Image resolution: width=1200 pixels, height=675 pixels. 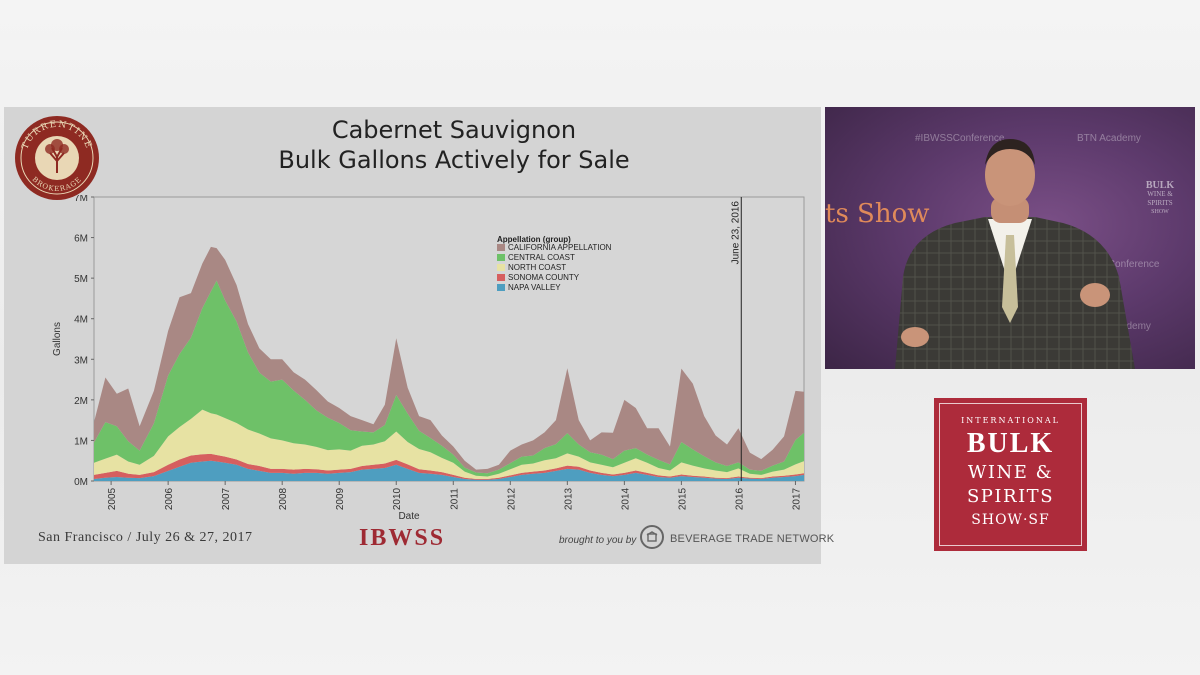 What do you see at coordinates (568, 498) in the screenshot?
I see `x-tick-label: 2013` at bounding box center [568, 498].